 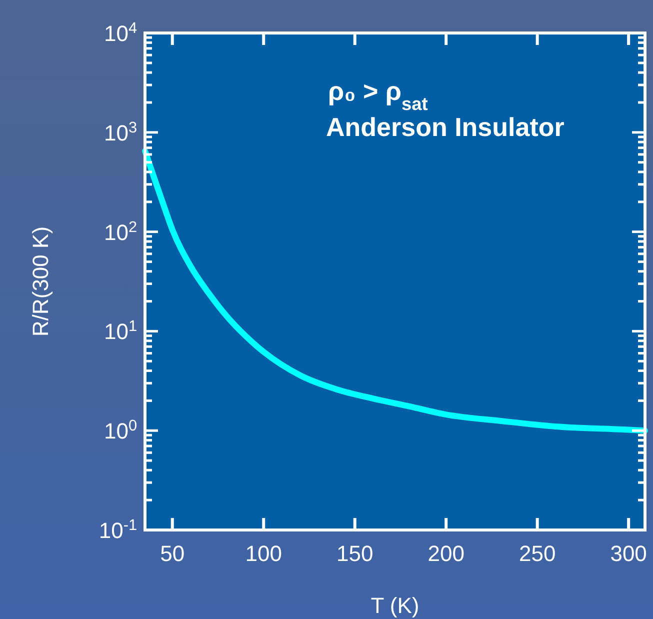 I want to click on y-tick-label: 10$^{1}$, so click(x=120, y=331).